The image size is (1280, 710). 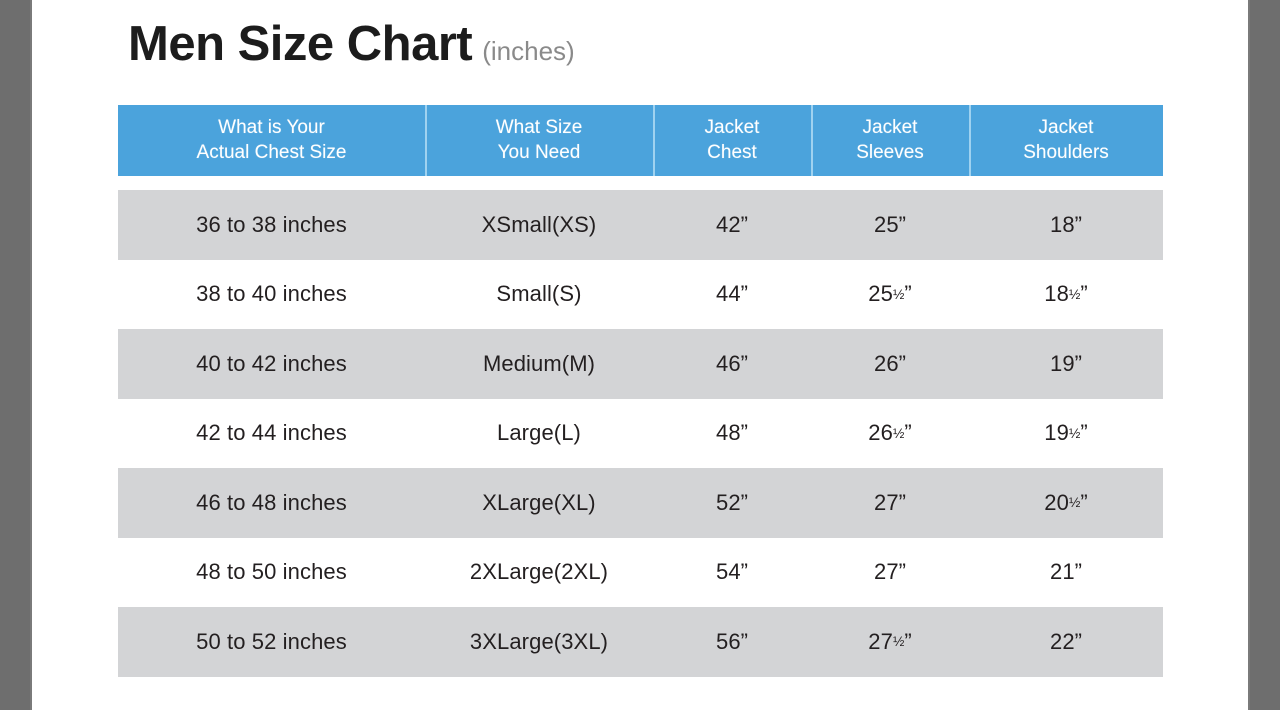 I want to click on table-row: 50 to 52 inches 3XLarge(3XL) 56” 27 ½” 22”, so click(x=640, y=642).